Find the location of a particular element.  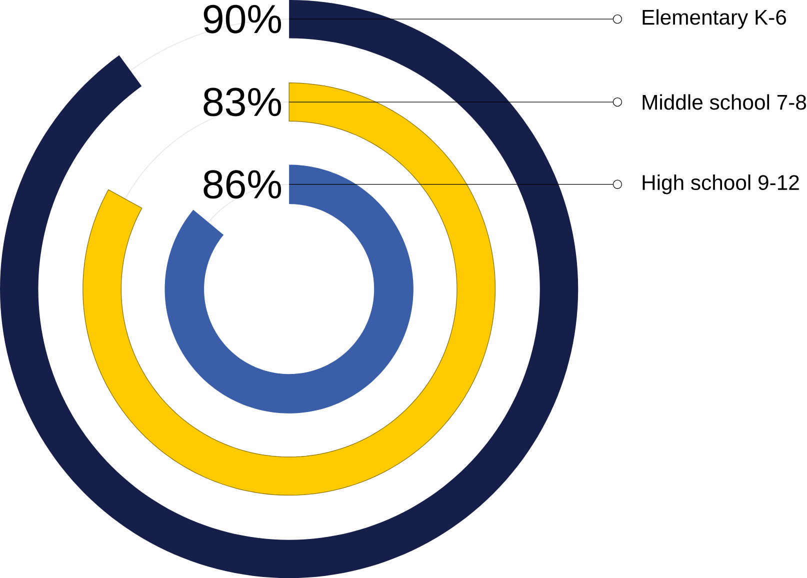

data-label: 86% is located at coordinates (243, 184).